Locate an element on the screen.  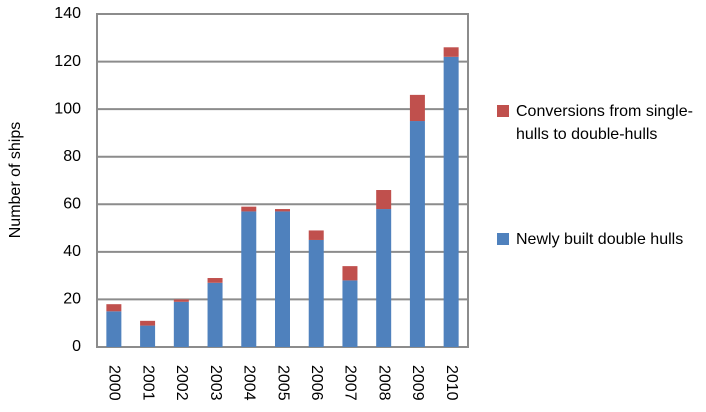
x-tick-label: 2004 is located at coordinates (249, 383).